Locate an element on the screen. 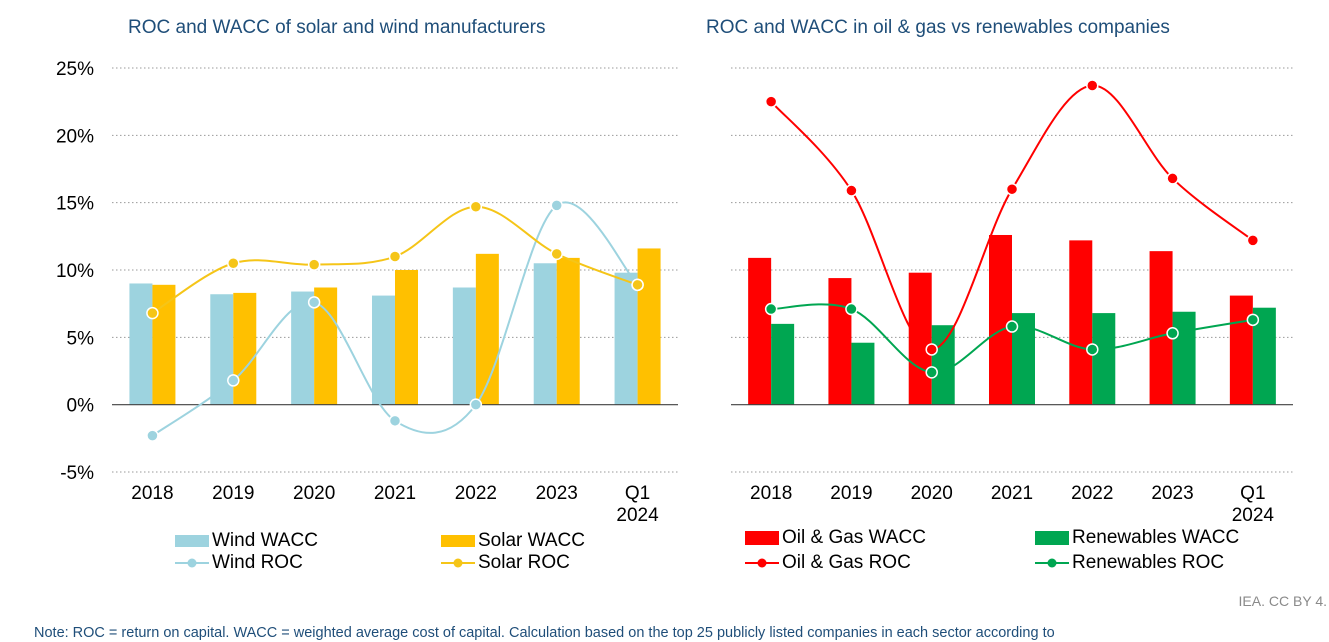 Image resolution: width=1329 pixels, height=642 pixels. legend-label: Oil & Gas ROC is located at coordinates (846, 562).